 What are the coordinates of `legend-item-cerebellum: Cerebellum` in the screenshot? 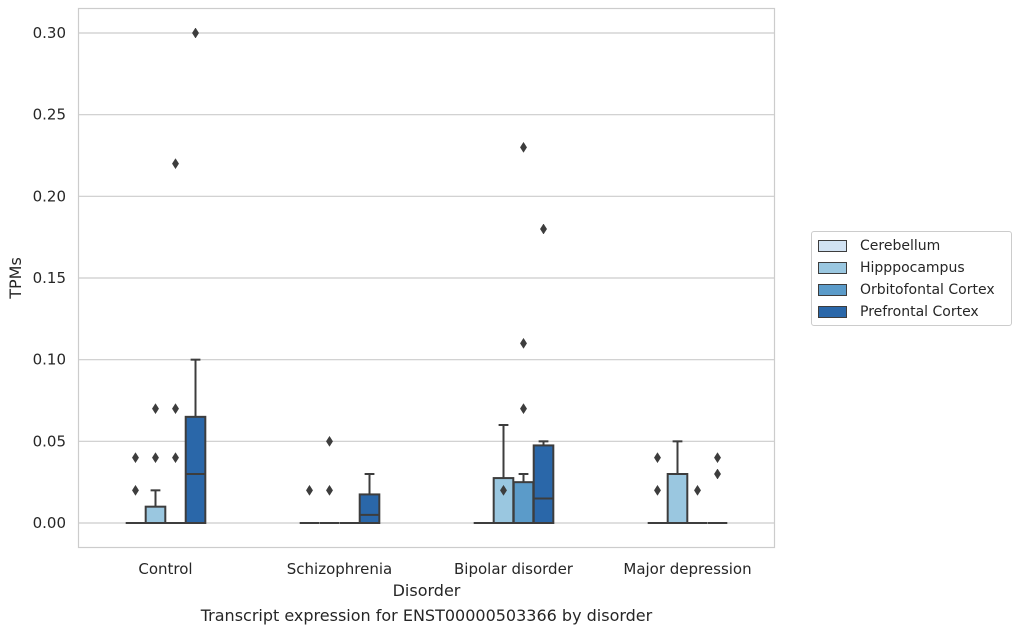 It's located at (879, 246).